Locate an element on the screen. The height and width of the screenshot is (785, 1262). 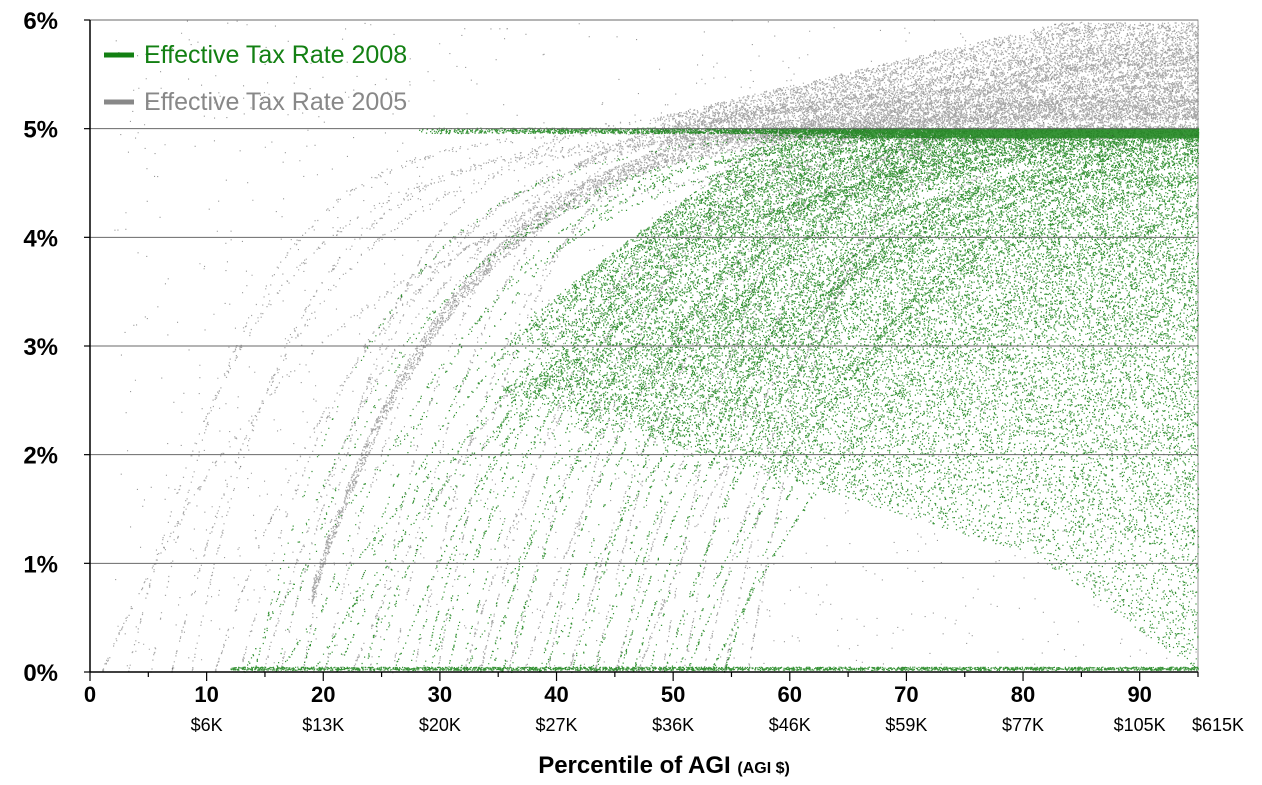
x-axis-title-suffix: (AGI $) is located at coordinates (763, 768).